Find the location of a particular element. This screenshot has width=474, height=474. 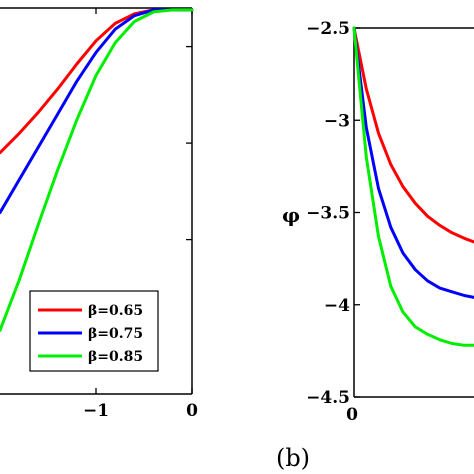

left-x-tick-labels: −1 0 is located at coordinates (140, 411).